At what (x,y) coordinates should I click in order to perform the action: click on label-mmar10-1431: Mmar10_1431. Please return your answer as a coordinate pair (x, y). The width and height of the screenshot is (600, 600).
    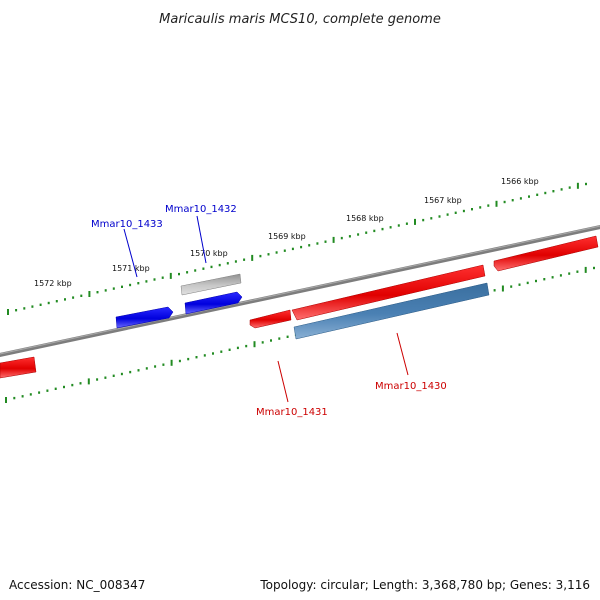
    Looking at the image, I should click on (292, 412).